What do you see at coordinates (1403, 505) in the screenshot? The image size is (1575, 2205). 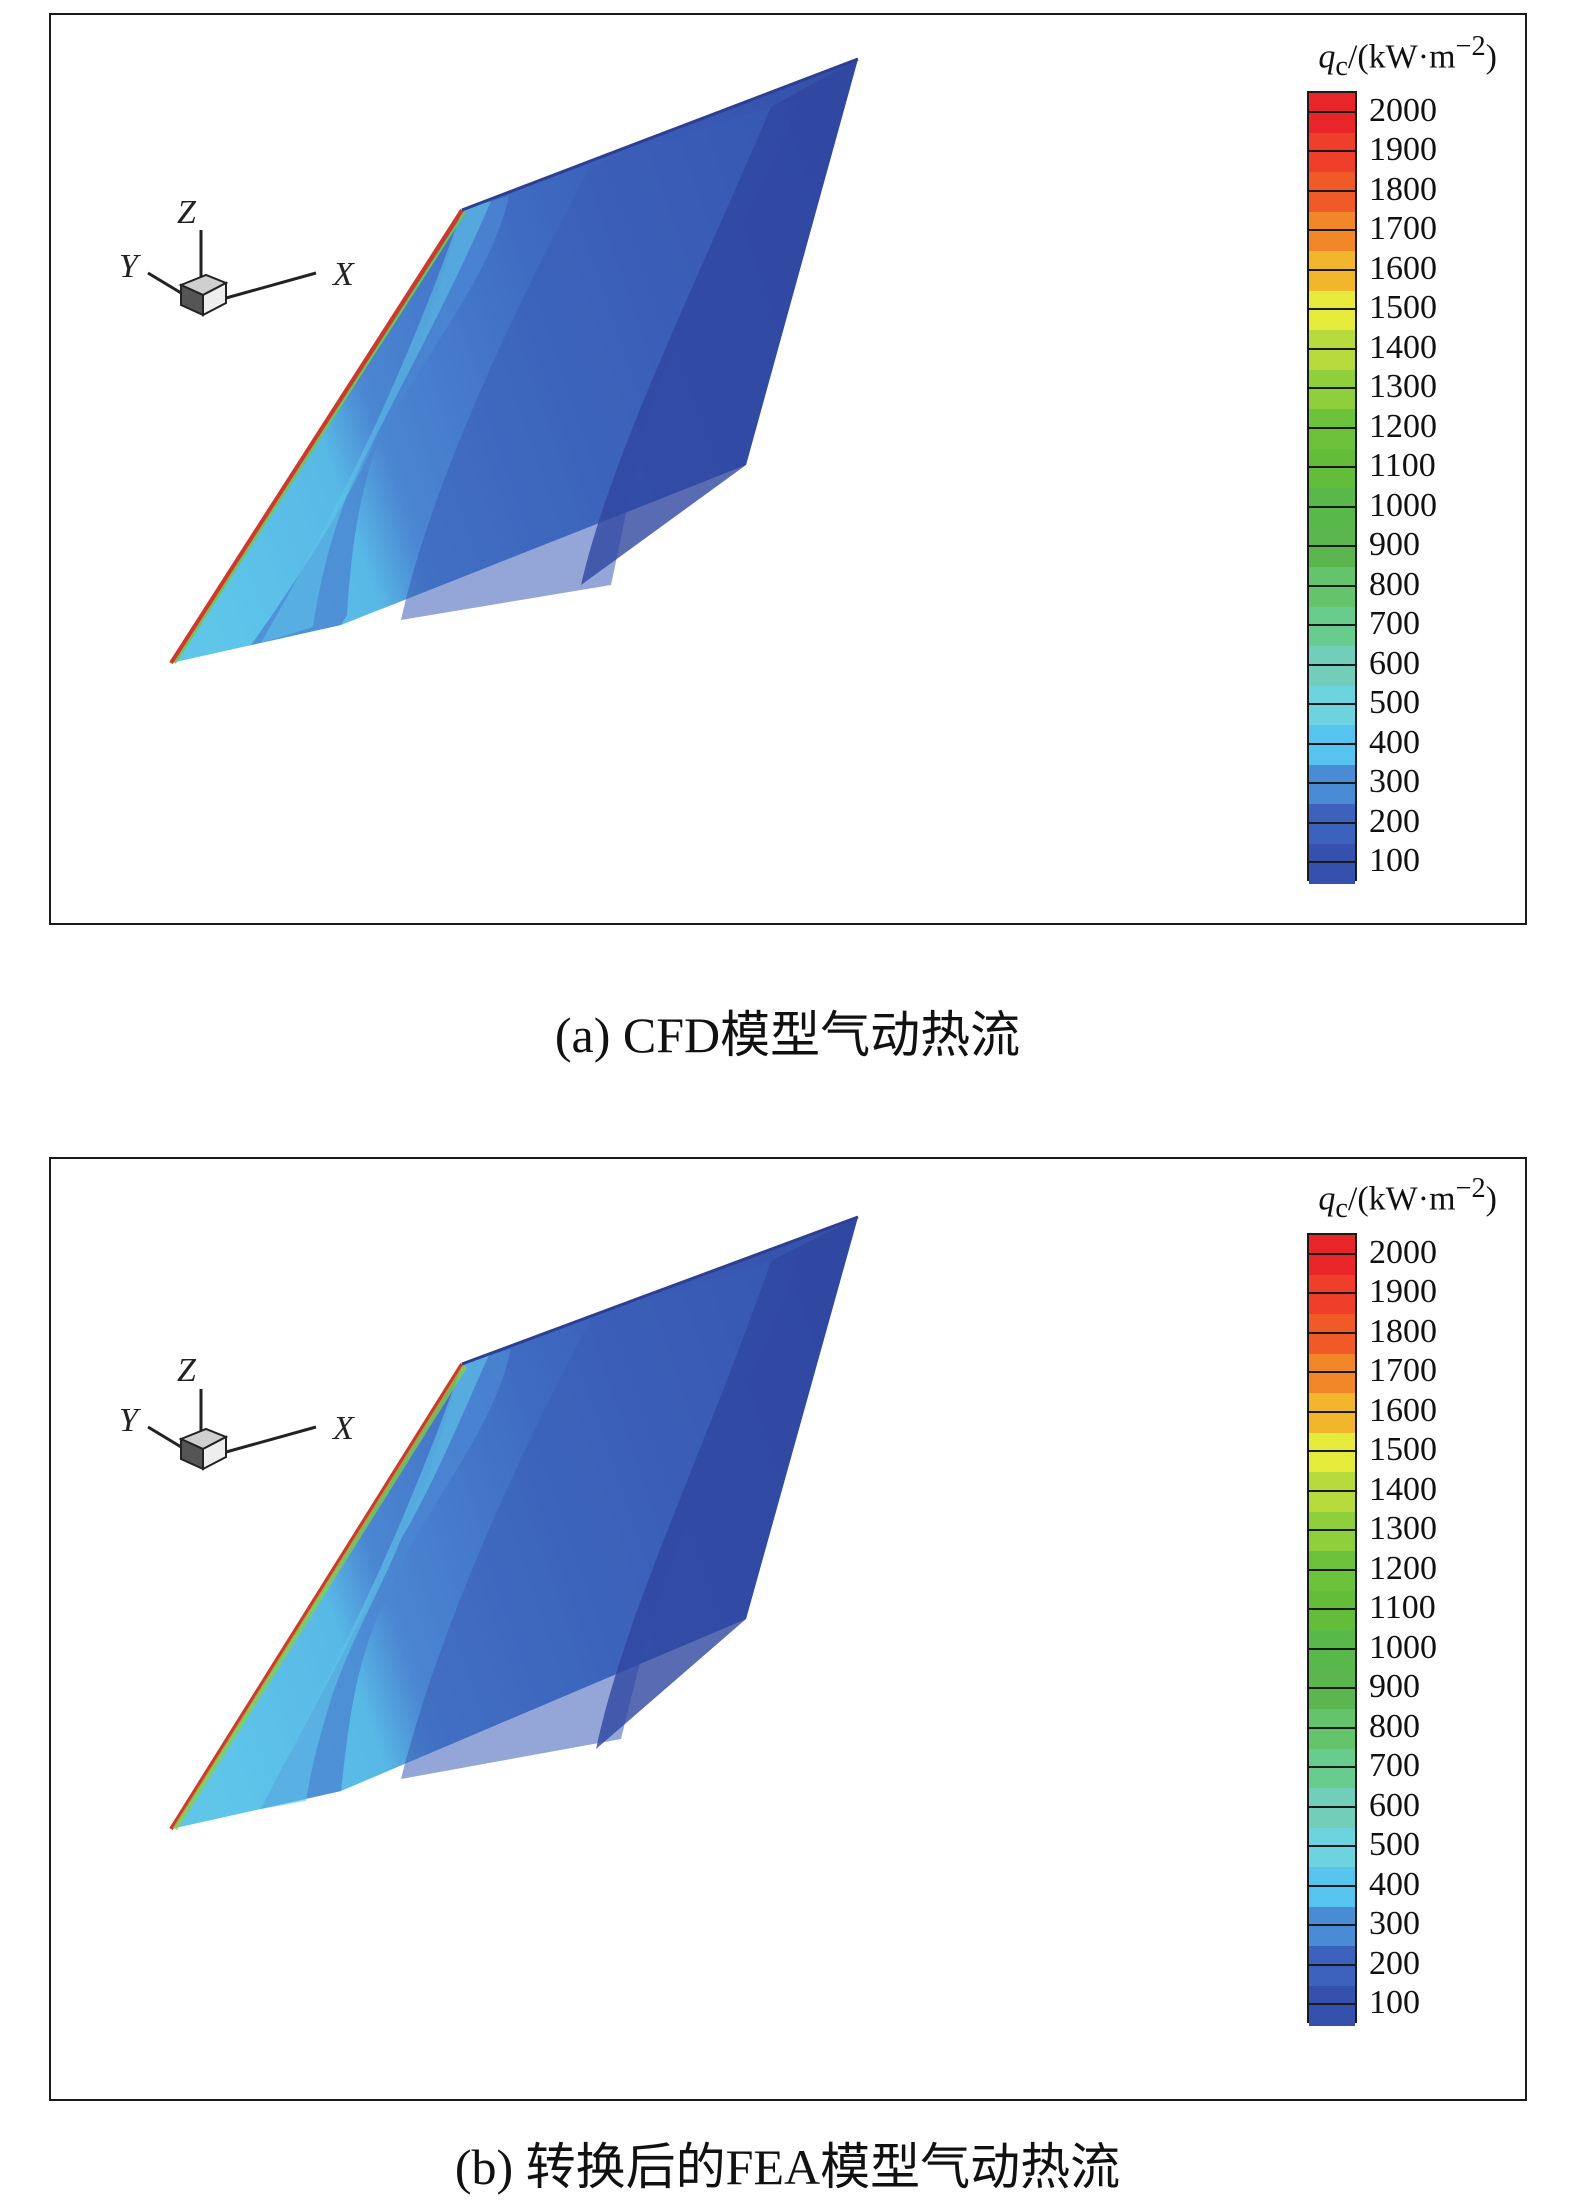 I see `colorbar-level-label: 1000` at bounding box center [1403, 505].